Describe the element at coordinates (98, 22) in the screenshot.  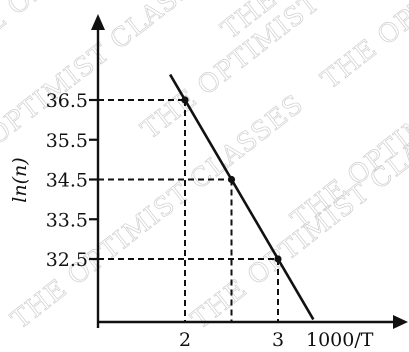
I see `y-axis-arrow` at that location.